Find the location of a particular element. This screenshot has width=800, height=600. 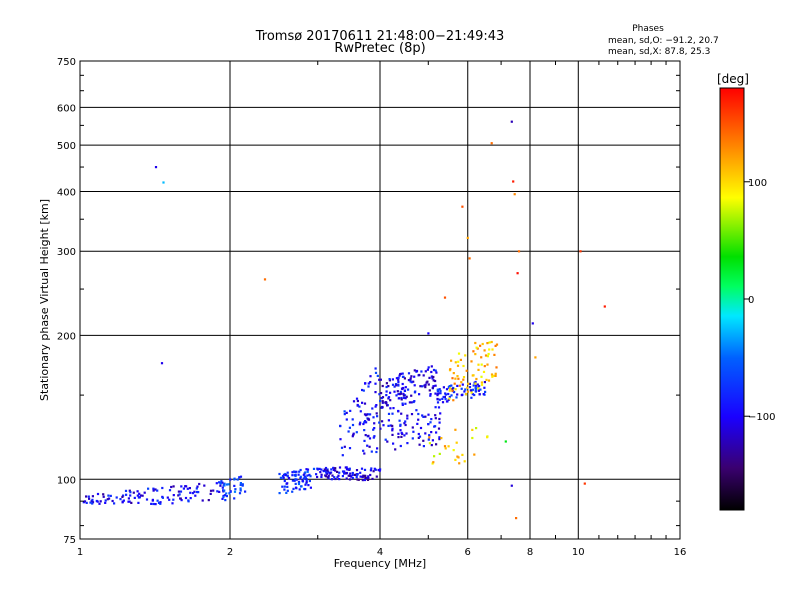

x-tick-label: 4 is located at coordinates (380, 552).